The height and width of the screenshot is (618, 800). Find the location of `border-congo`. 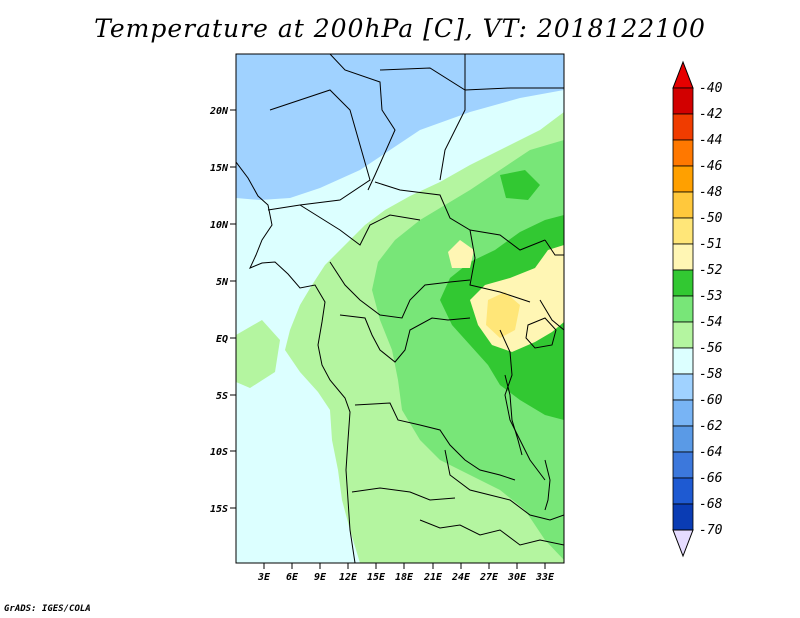

border-congo is located at coordinates (405, 338).